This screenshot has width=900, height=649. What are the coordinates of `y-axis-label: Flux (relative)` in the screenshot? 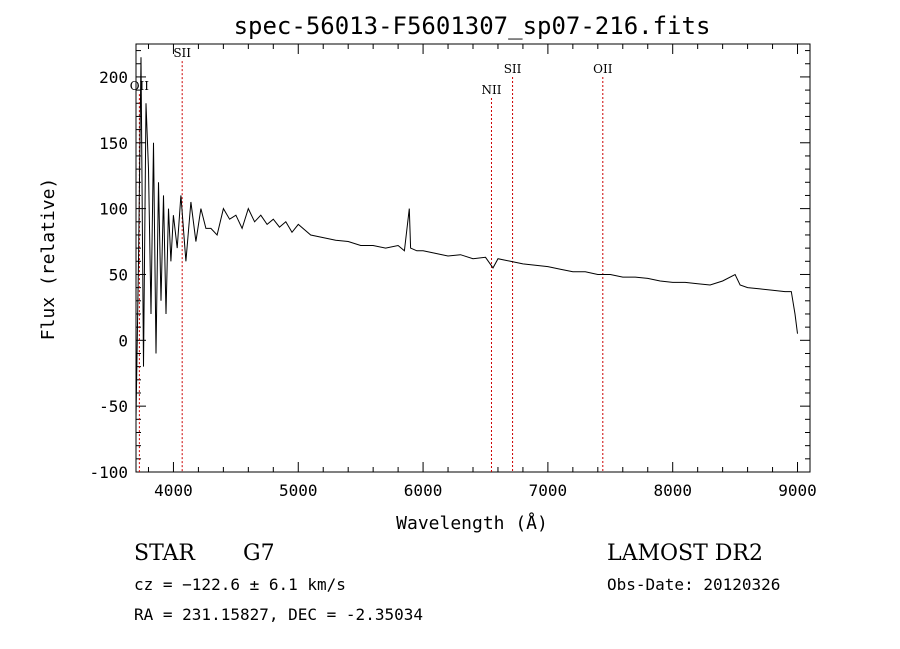 It's located at (48, 259).